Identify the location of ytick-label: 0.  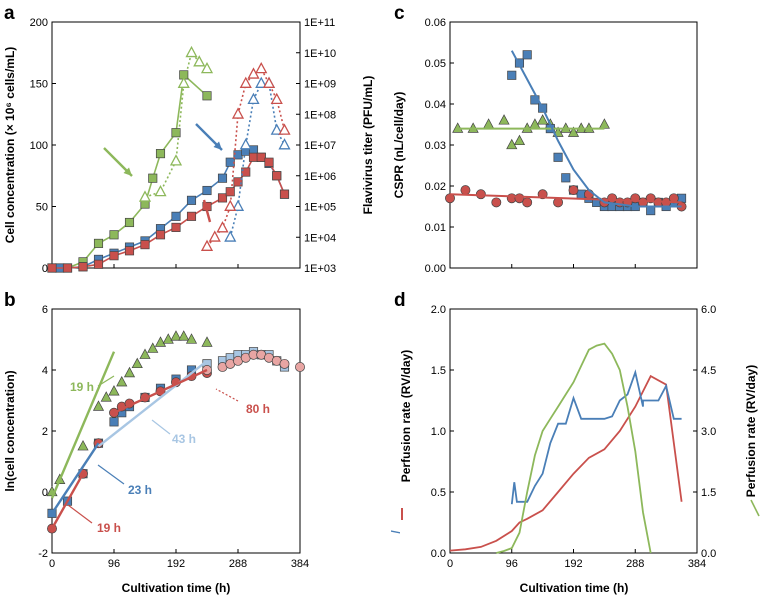
(45, 269).